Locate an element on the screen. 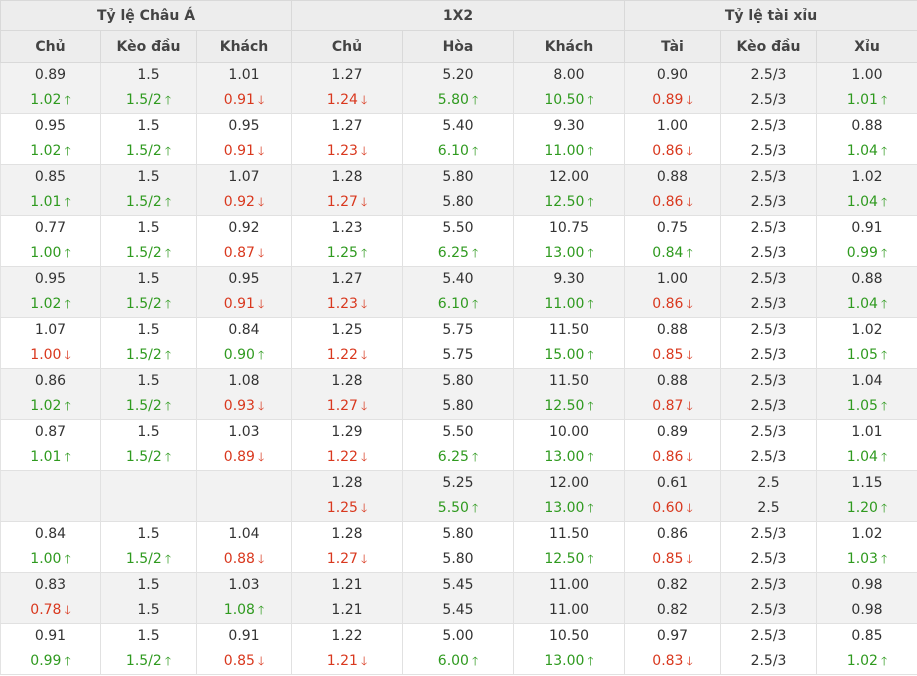 This screenshot has height=676, width=917. current-odds-value: 1.5/2 is located at coordinates (143, 355).